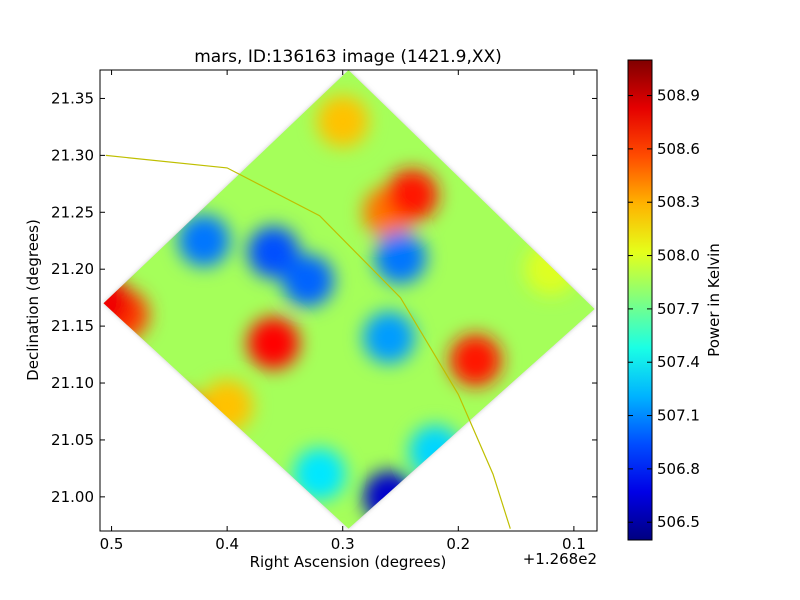 This screenshot has width=800, height=600. I want to click on x-tick-label: 0.4, so click(227, 544).